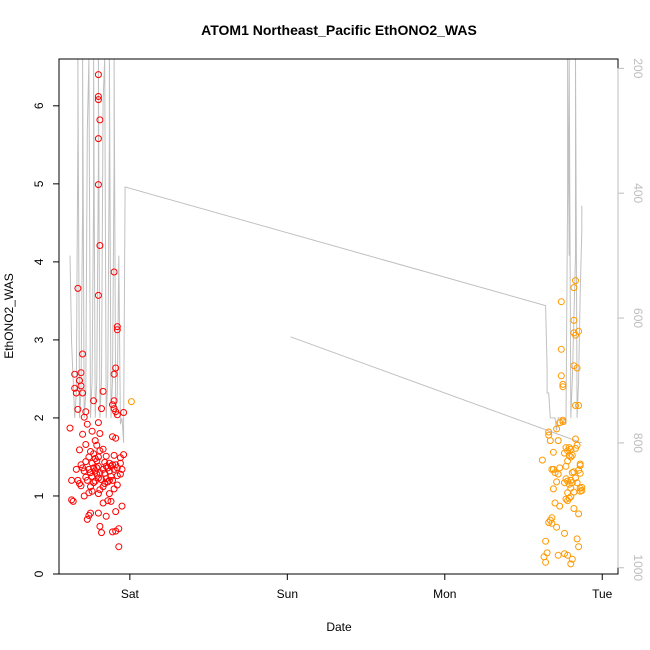 This screenshot has height=650, width=650. Describe the element at coordinates (436, 390) in the screenshot. I see `altitude-line-segment` at that location.